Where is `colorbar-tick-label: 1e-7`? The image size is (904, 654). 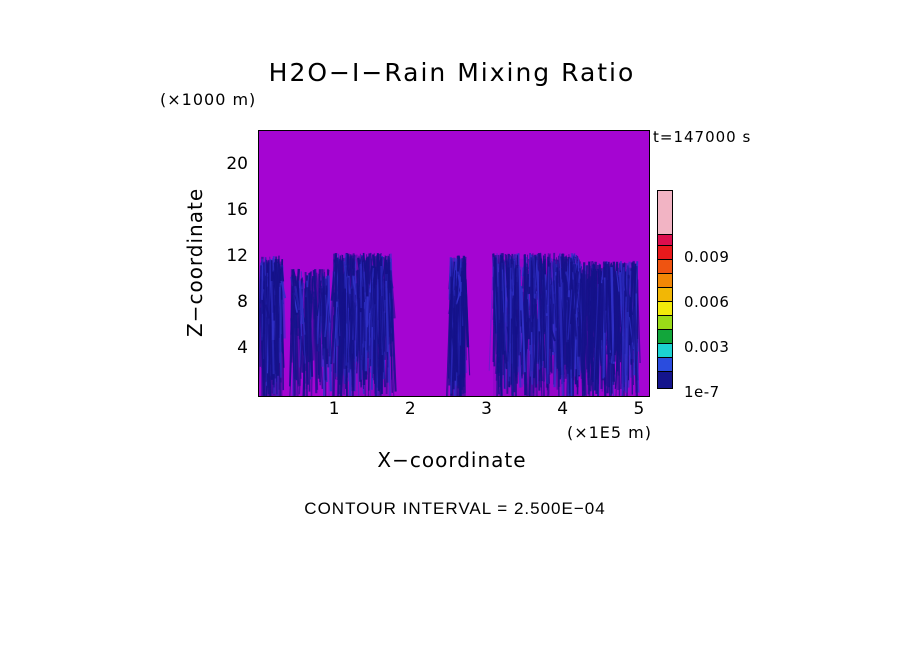 colorbar-tick-label: 1e-7 is located at coordinates (702, 392).